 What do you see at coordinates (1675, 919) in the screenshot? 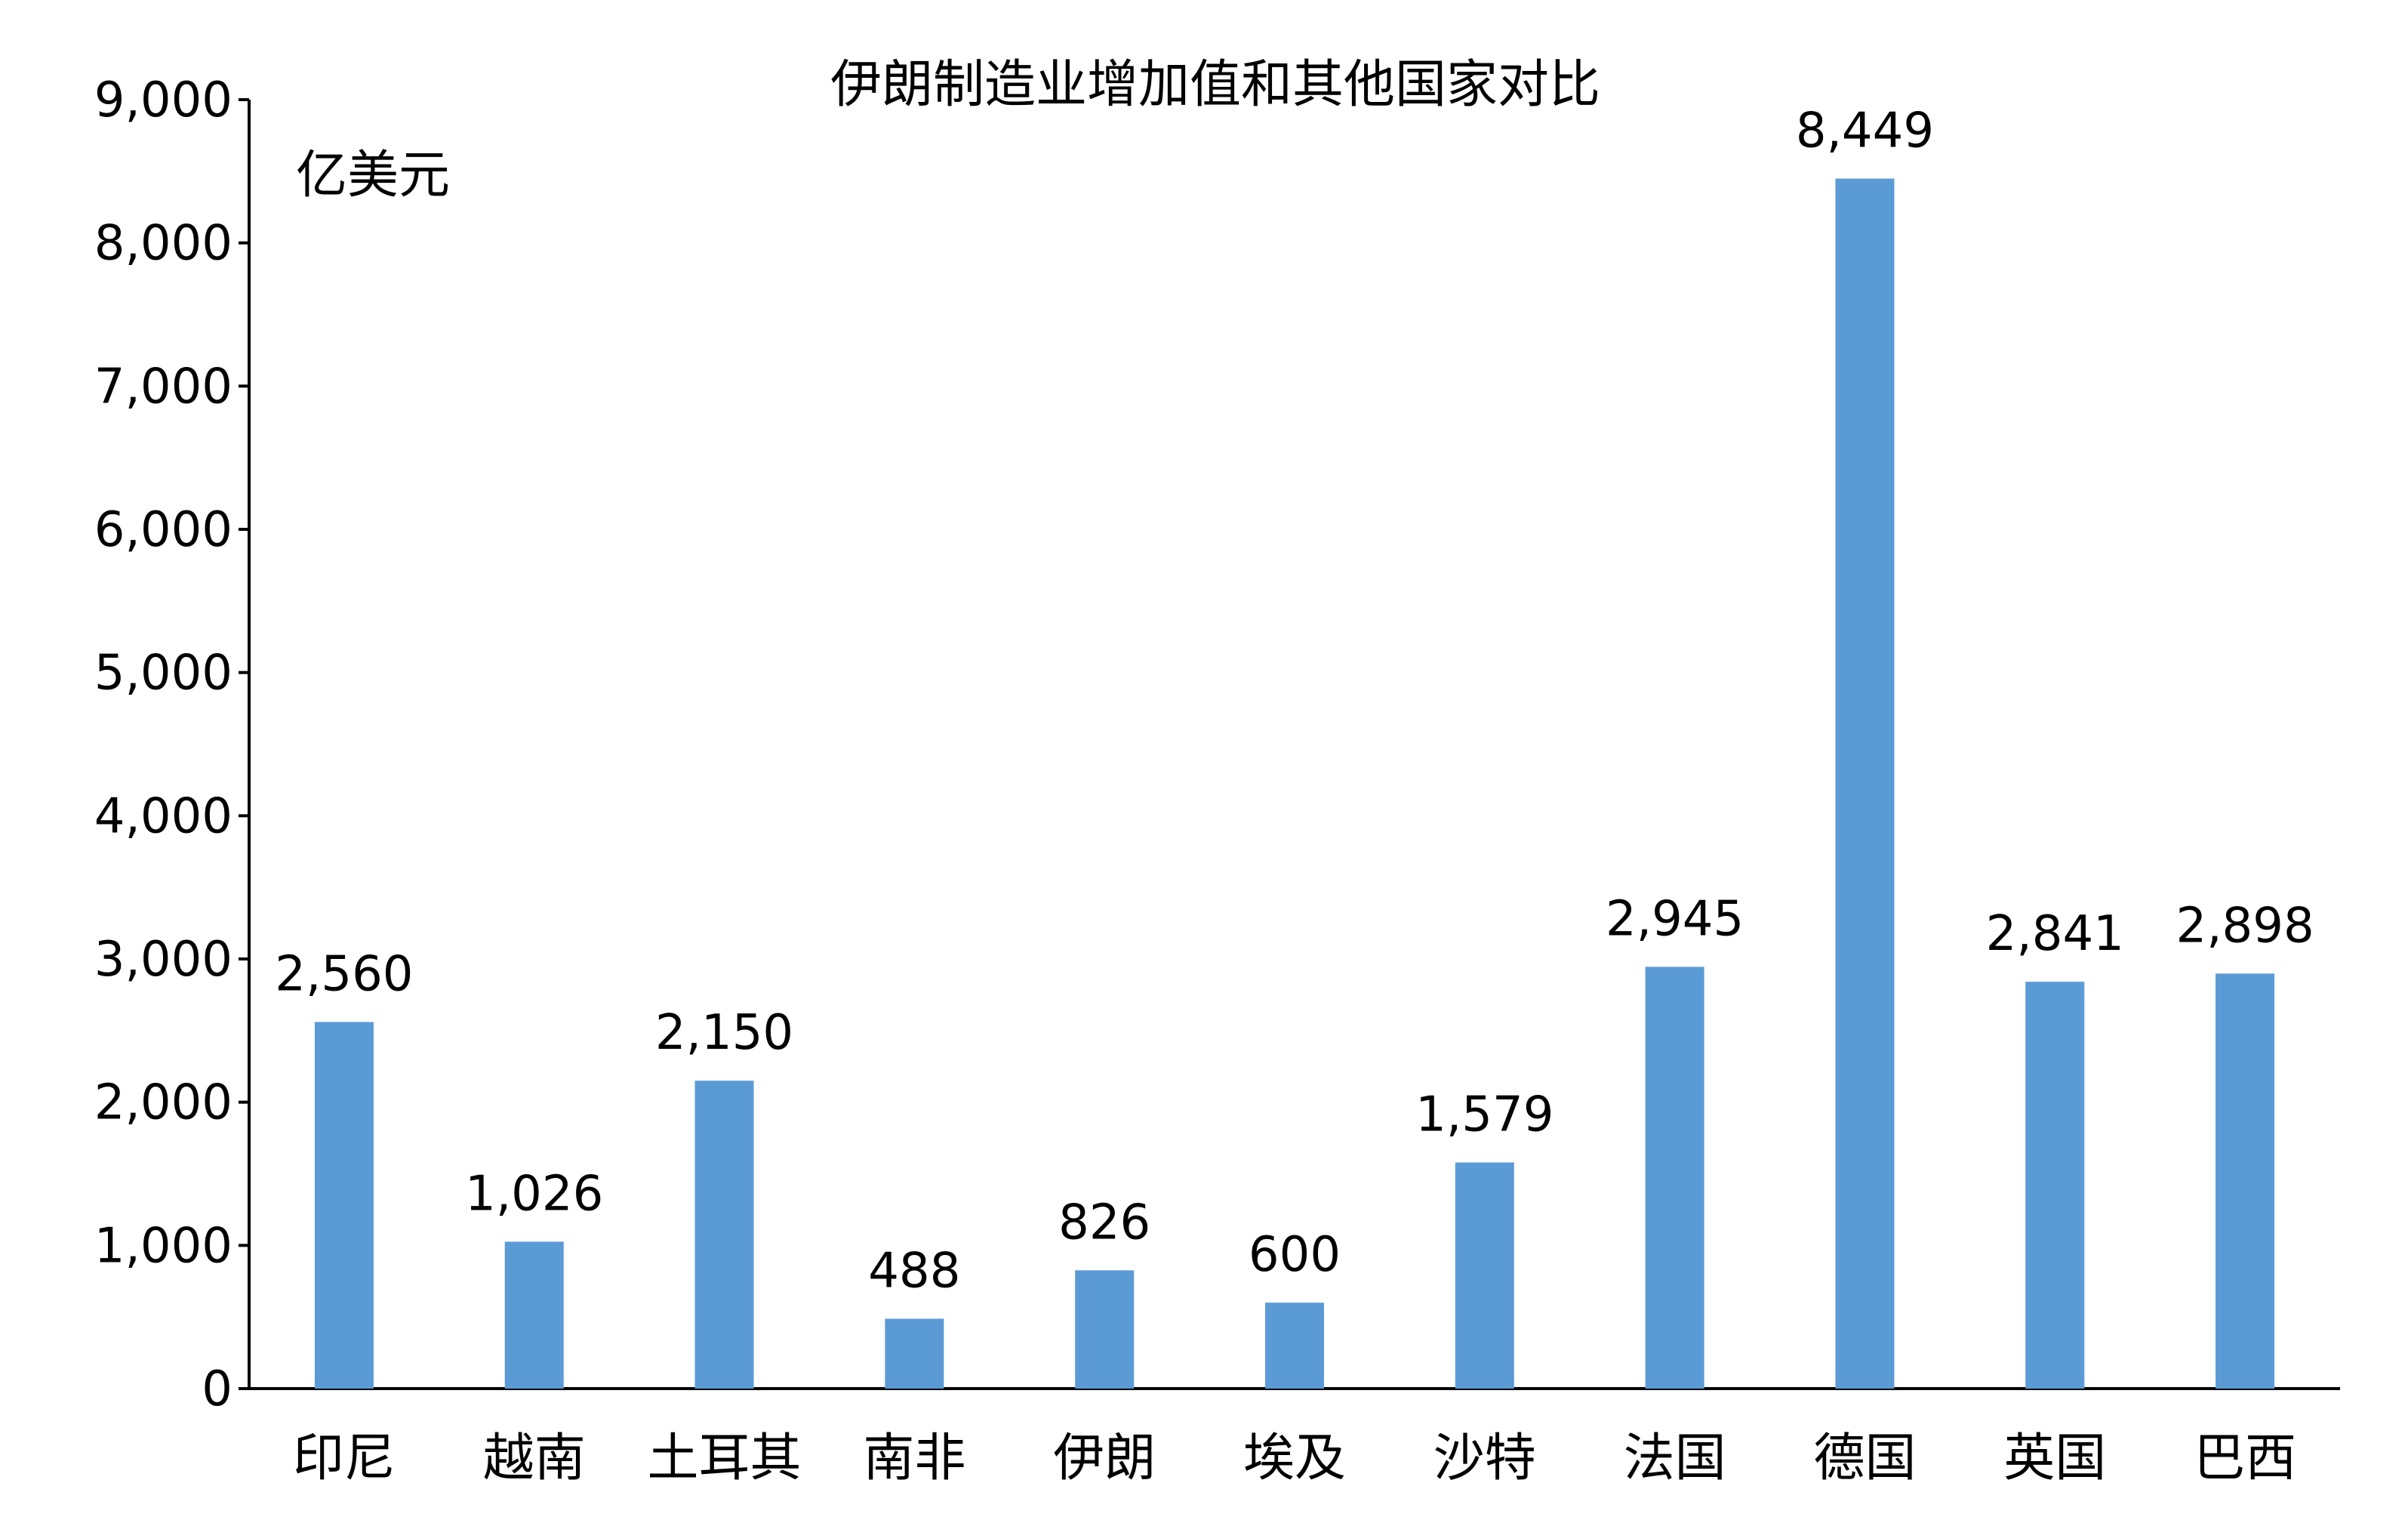
I see `value-label: 2,945` at bounding box center [1675, 919].